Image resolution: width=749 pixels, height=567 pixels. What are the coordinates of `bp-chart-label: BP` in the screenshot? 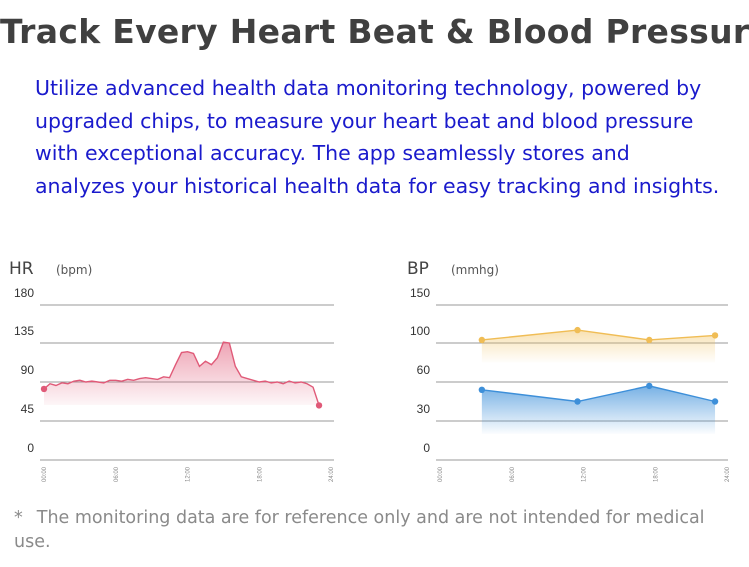 It's located at (418, 269).